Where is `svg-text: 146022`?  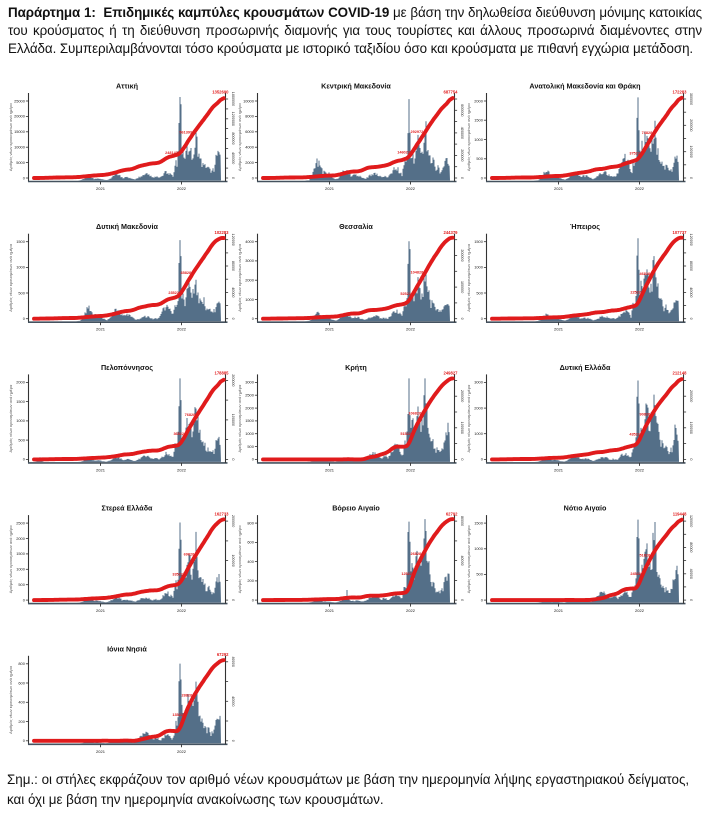 svg-text: 146022 is located at coordinates (403, 153).